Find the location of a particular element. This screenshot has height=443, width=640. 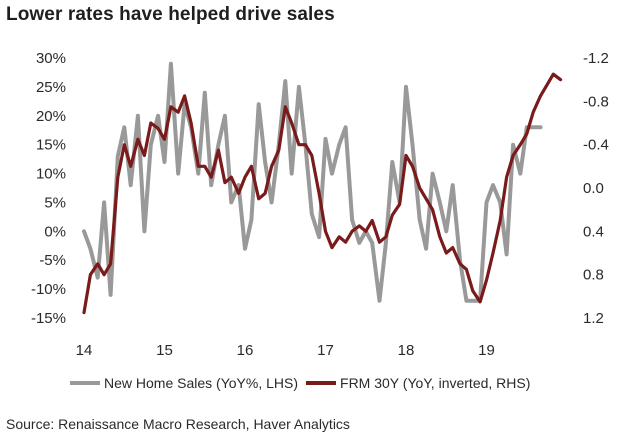

left-tick-label: 15% is located at coordinates (51, 145).